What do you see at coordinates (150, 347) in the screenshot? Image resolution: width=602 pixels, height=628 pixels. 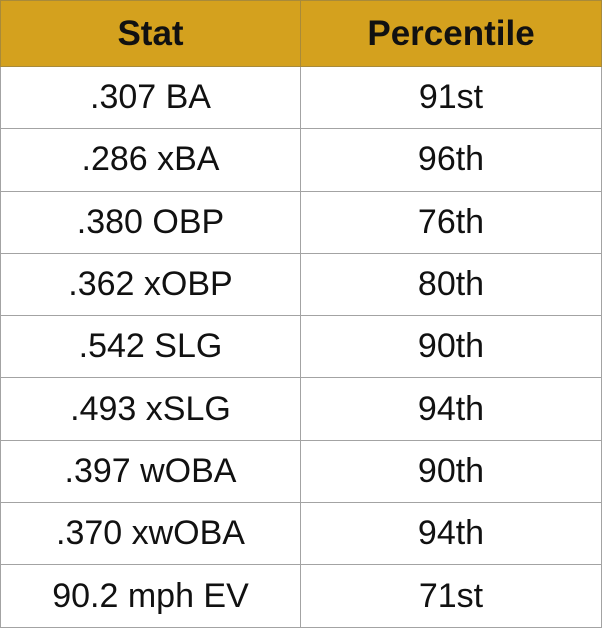 I see `stat-cell: .542 SLG` at bounding box center [150, 347].